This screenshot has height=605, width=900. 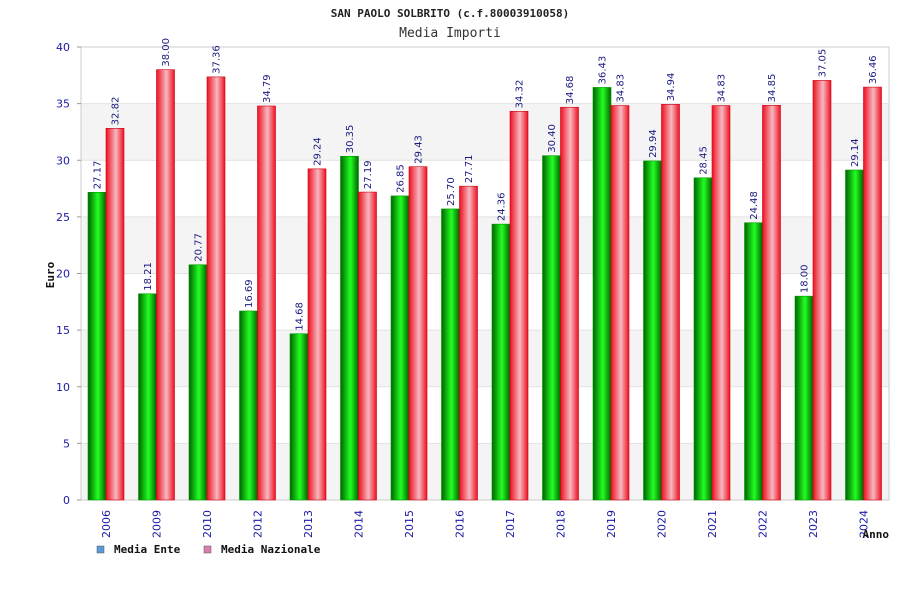 I want to click on bar-media-nazionale-2015, so click(x=418, y=333).